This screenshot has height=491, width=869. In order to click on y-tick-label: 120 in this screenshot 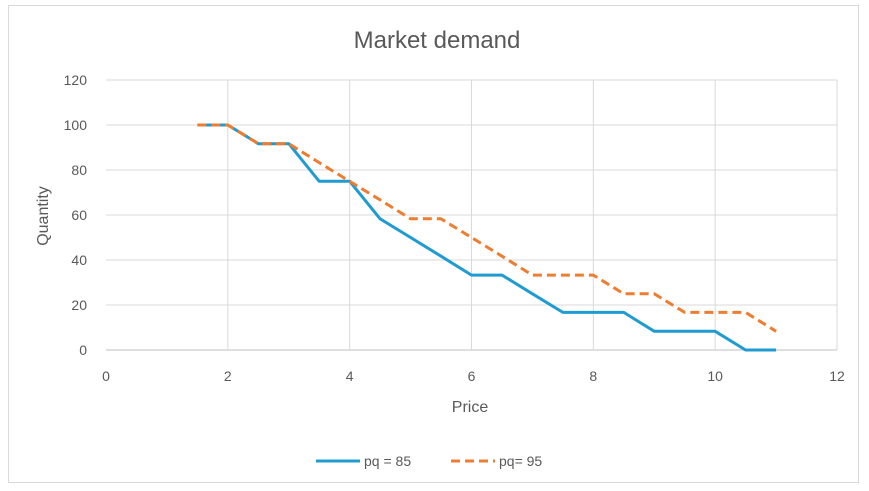, I will do `click(76, 80)`.